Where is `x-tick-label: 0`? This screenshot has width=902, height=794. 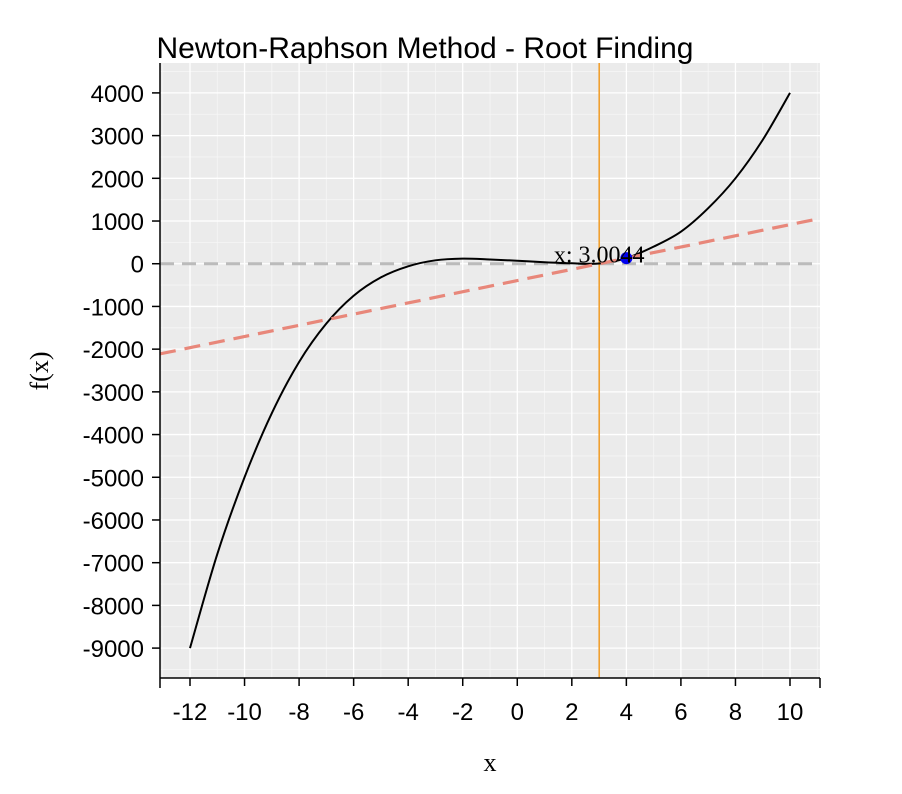
x-tick-label: 0 is located at coordinates (517, 712).